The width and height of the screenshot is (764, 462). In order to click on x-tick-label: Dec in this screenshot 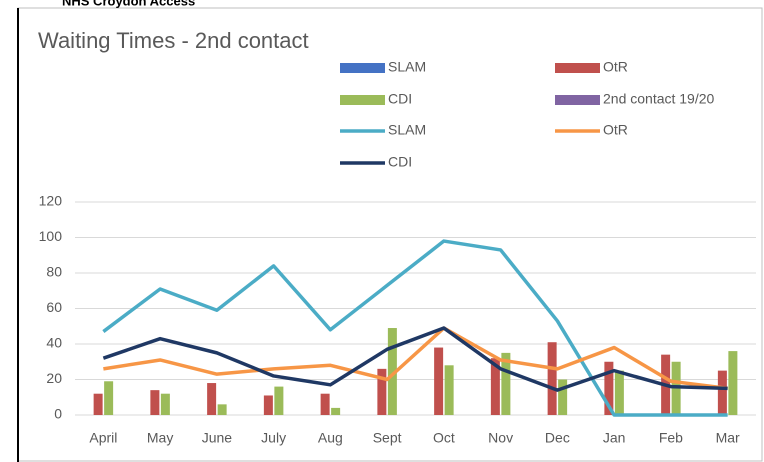, I will do `click(557, 438)`.